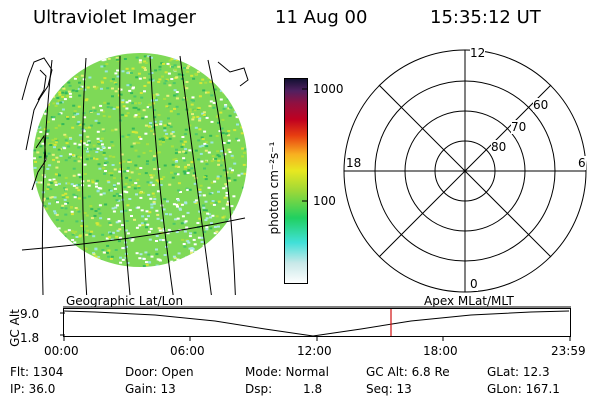  What do you see at coordinates (159, 372) in the screenshot?
I see `status-door: Door: Open` at bounding box center [159, 372].